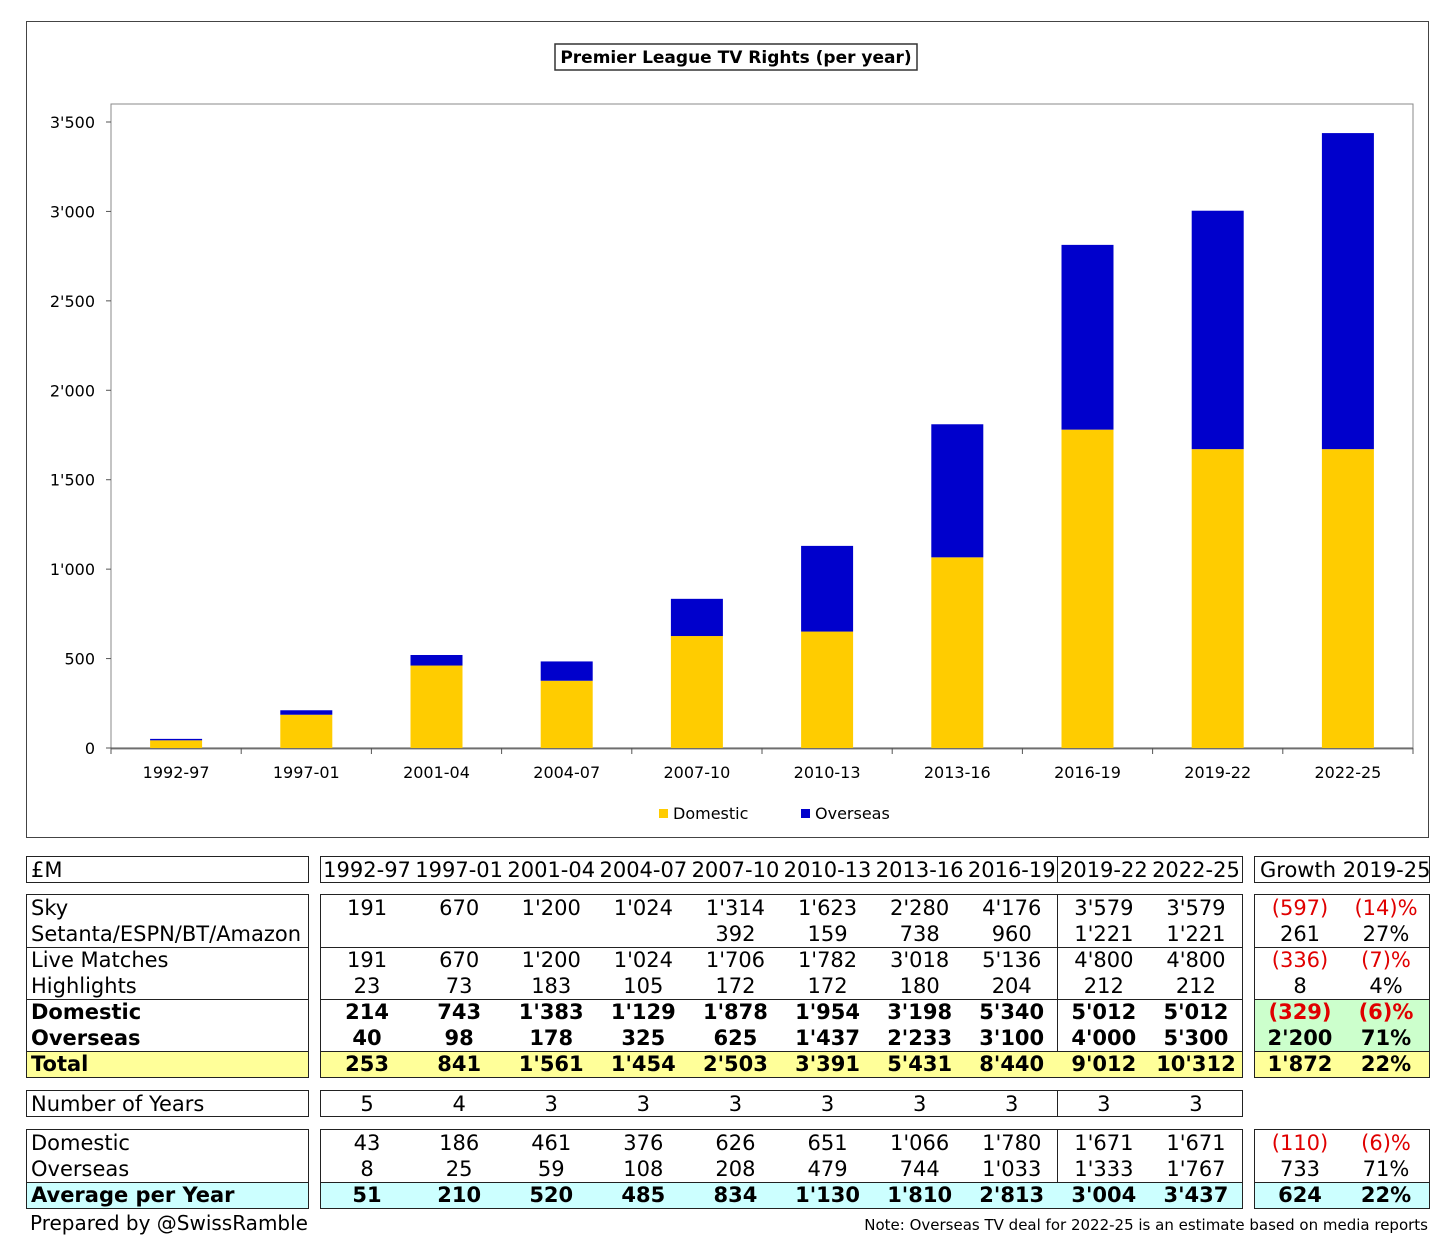  What do you see at coordinates (1196, 1038) in the screenshot?
I see `value-cell: 5'300` at bounding box center [1196, 1038].